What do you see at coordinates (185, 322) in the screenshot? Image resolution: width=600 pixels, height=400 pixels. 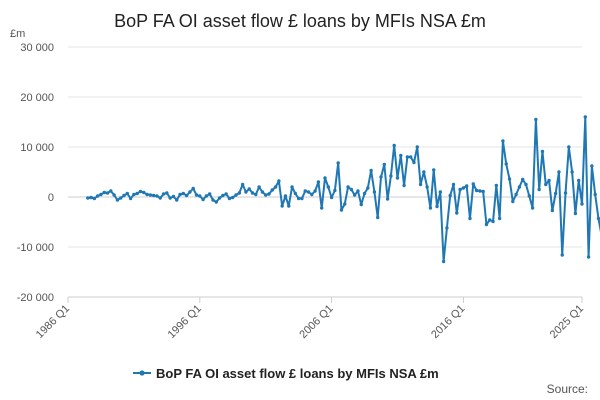 I see `x-tick-label: 1996 Q1` at bounding box center [185, 322].